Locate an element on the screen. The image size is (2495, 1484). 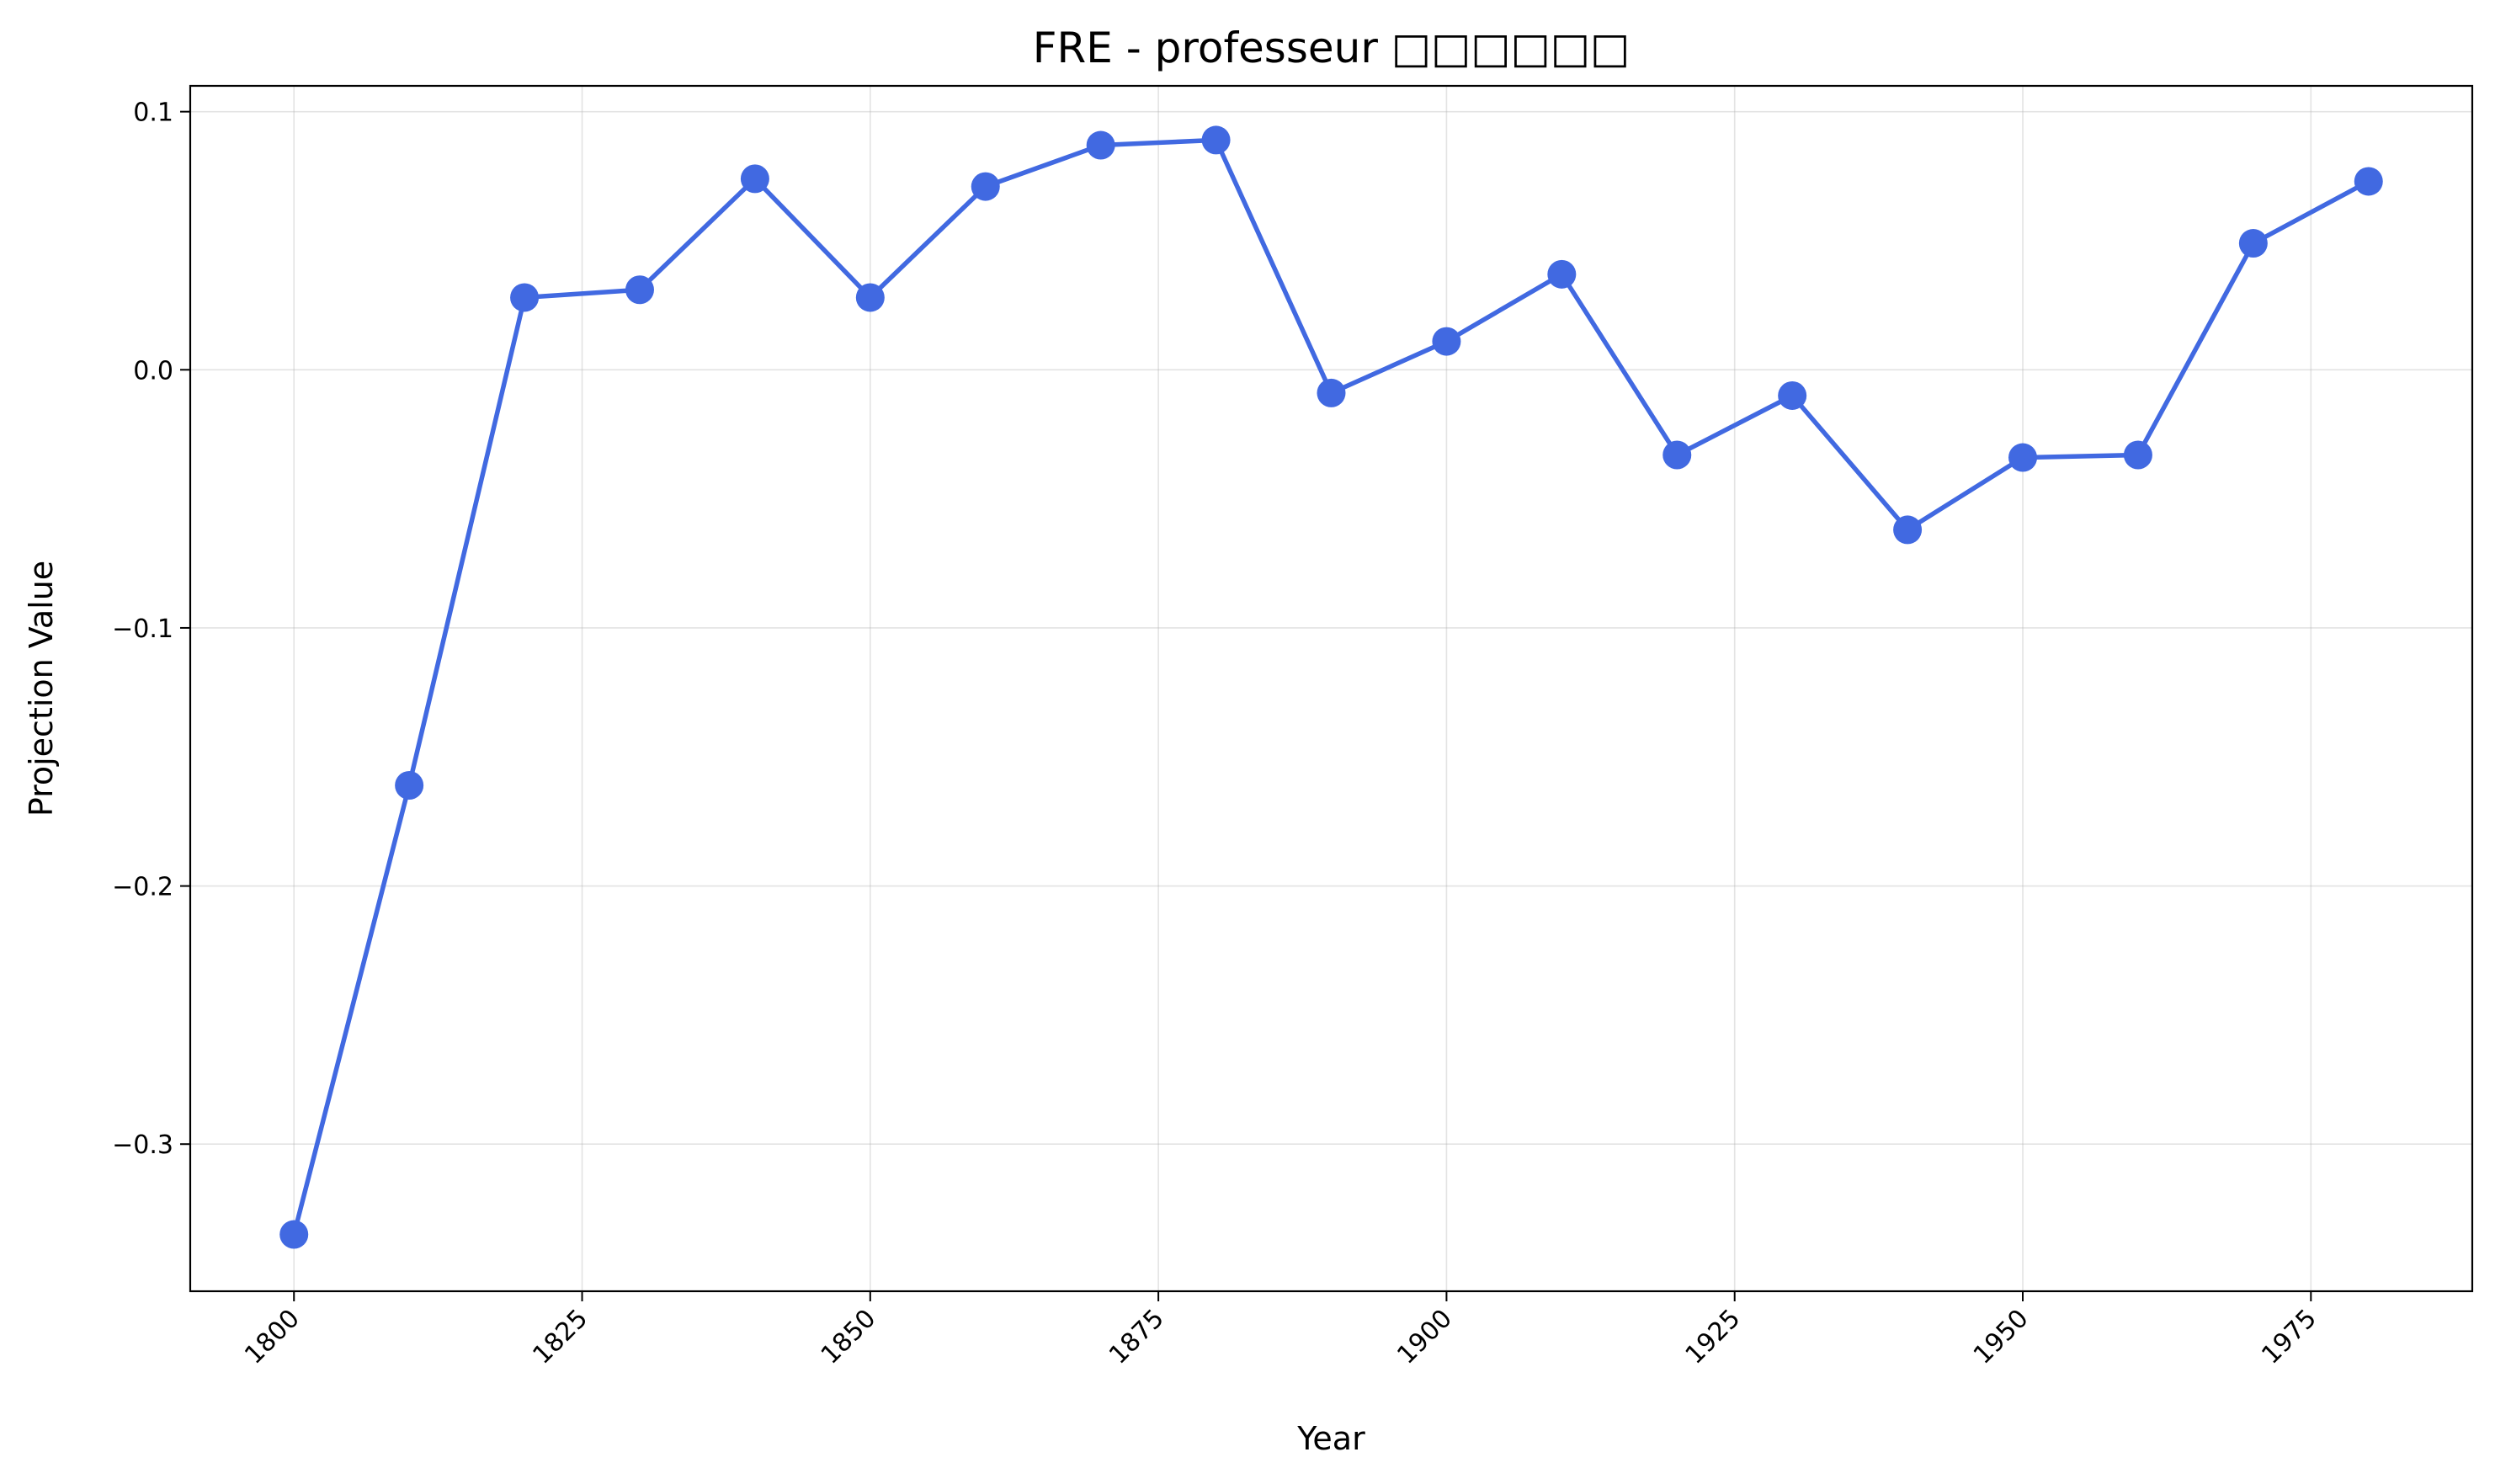
y-tick-label: −0.3 is located at coordinates (142, 1145).